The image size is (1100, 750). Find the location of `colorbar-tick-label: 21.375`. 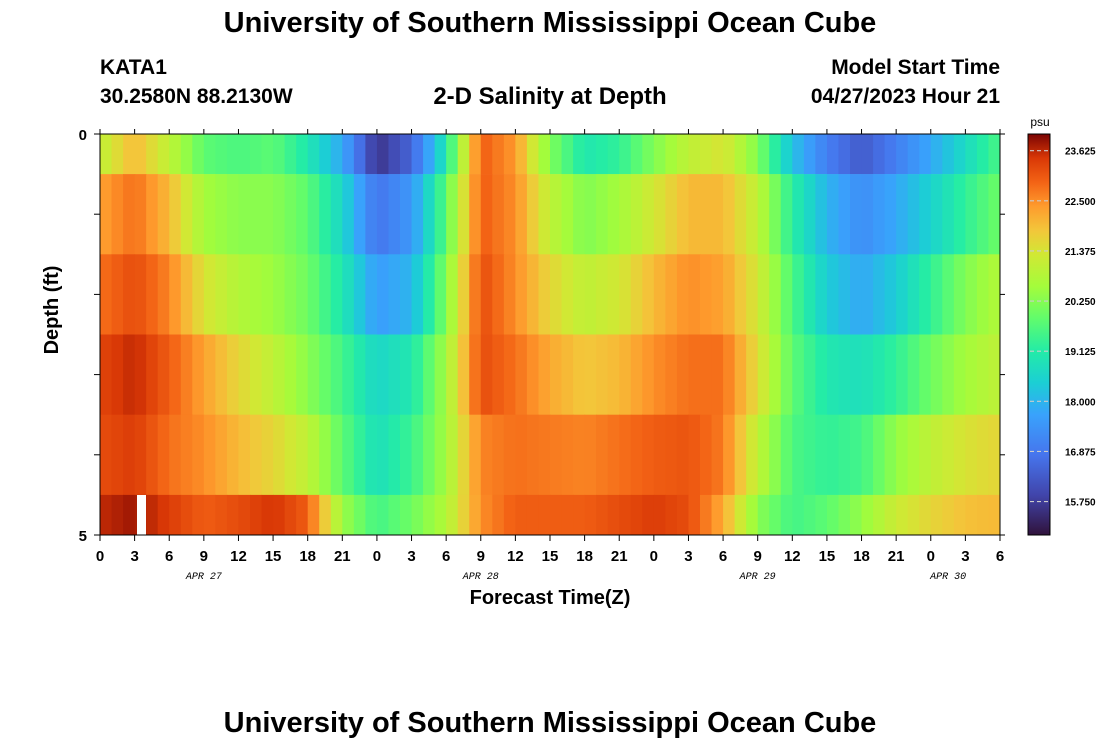

colorbar-tick-label: 21.375 is located at coordinates (1080, 252).